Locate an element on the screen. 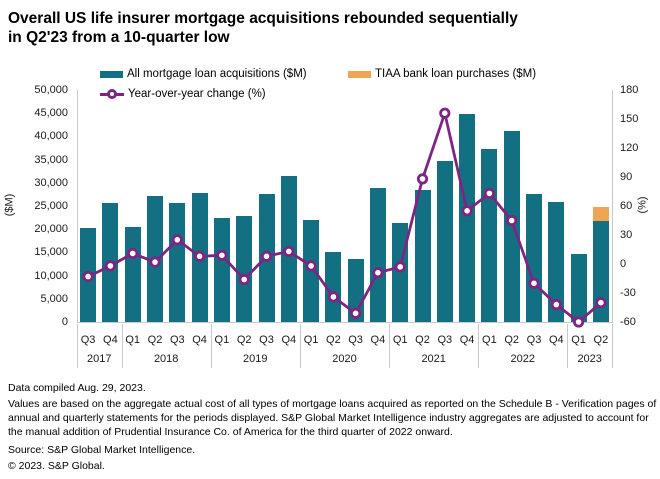  year-label-2023: 2023 is located at coordinates (589, 359).